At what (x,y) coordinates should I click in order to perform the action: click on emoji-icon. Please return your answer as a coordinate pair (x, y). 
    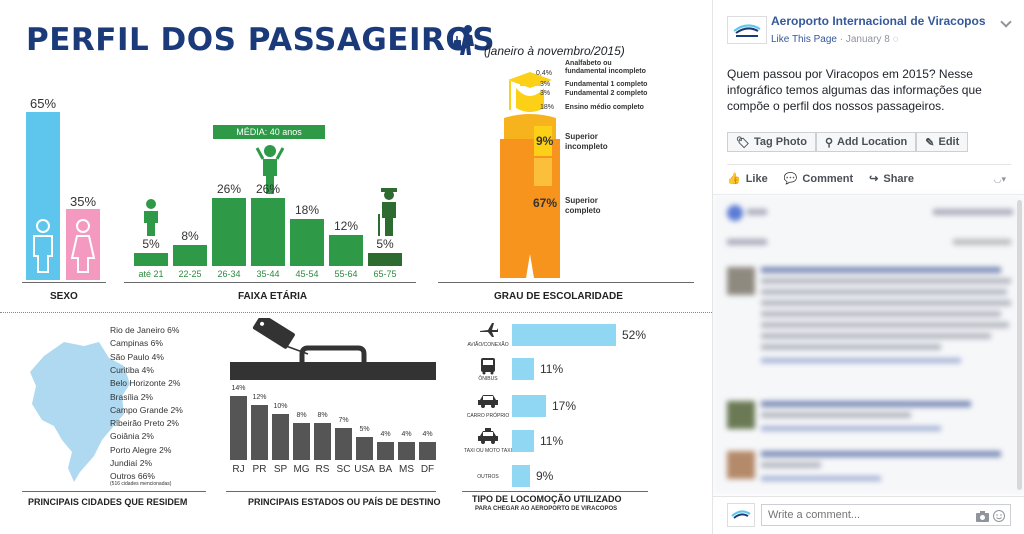
    Looking at the image, I should click on (999, 518).